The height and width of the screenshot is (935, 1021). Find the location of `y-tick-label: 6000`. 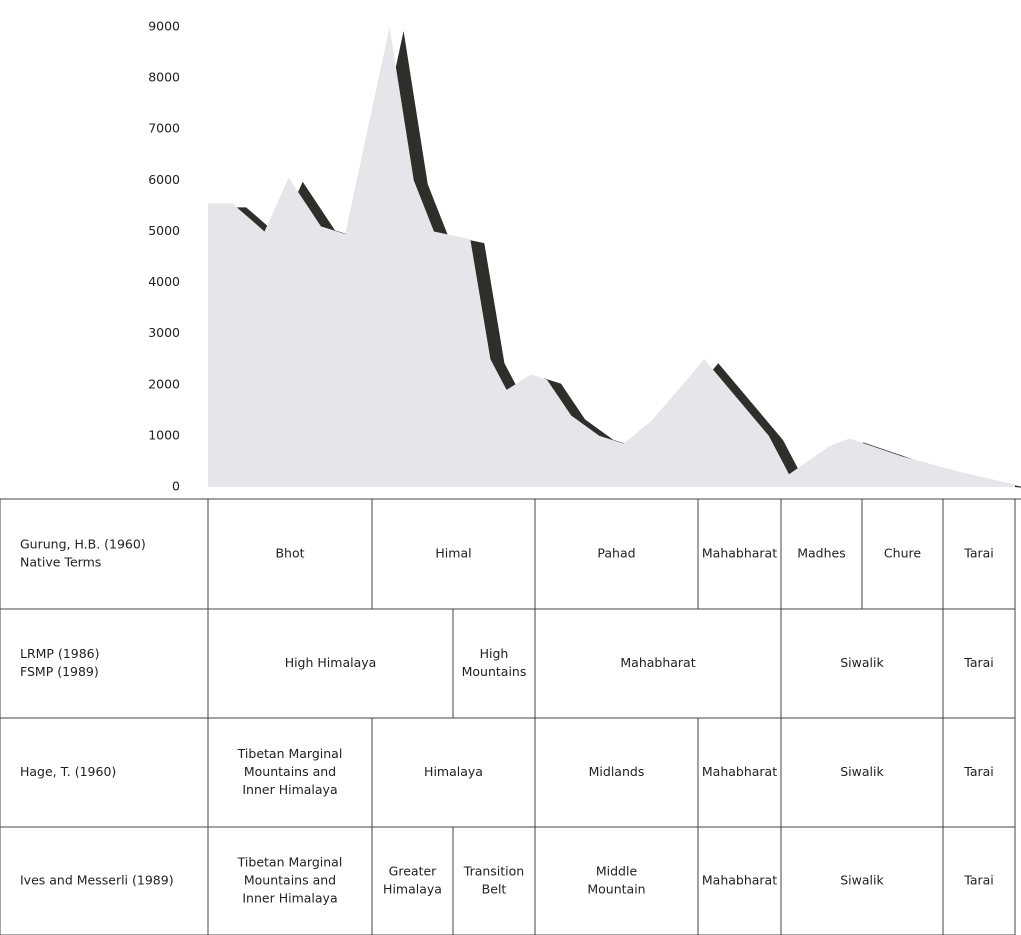

y-tick-label: 6000 is located at coordinates (164, 179).